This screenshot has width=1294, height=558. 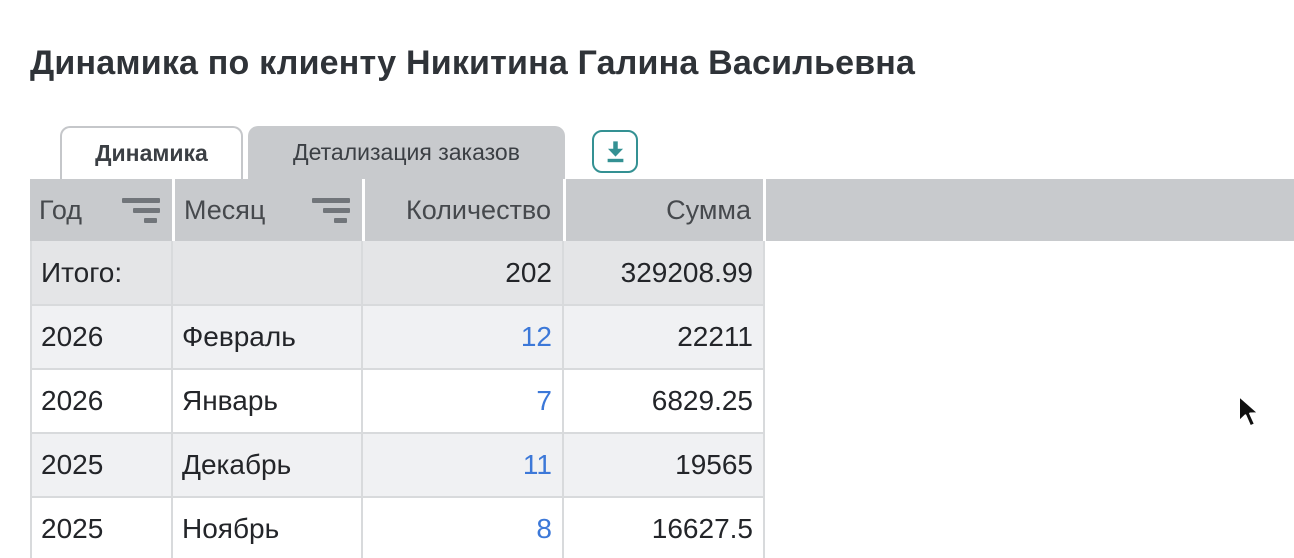 I want to click on total-sum-cell: 329208.99, so click(x=686, y=272).